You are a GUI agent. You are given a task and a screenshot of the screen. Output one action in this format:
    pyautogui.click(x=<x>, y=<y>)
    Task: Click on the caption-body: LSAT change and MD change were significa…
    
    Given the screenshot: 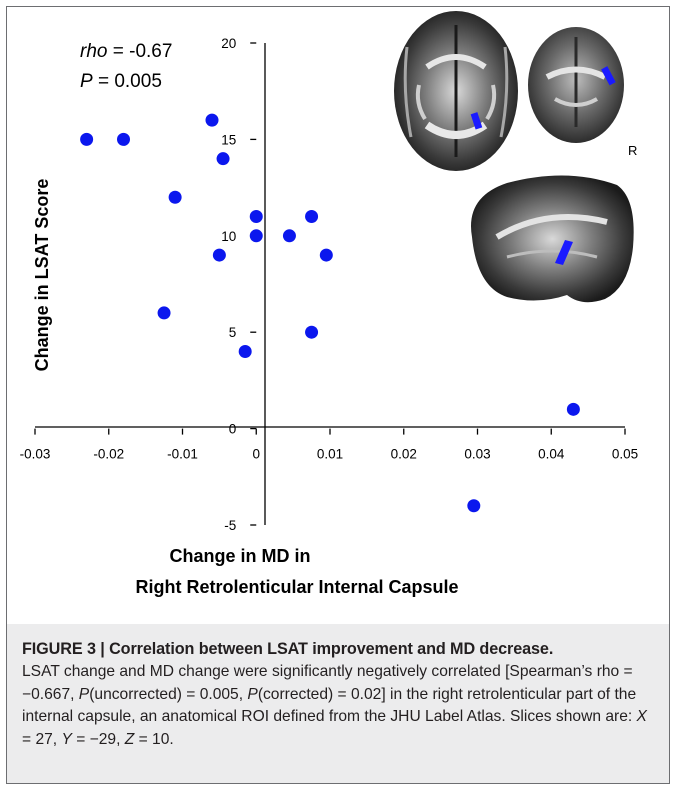 What is the action you would take?
    pyautogui.click(x=339, y=706)
    